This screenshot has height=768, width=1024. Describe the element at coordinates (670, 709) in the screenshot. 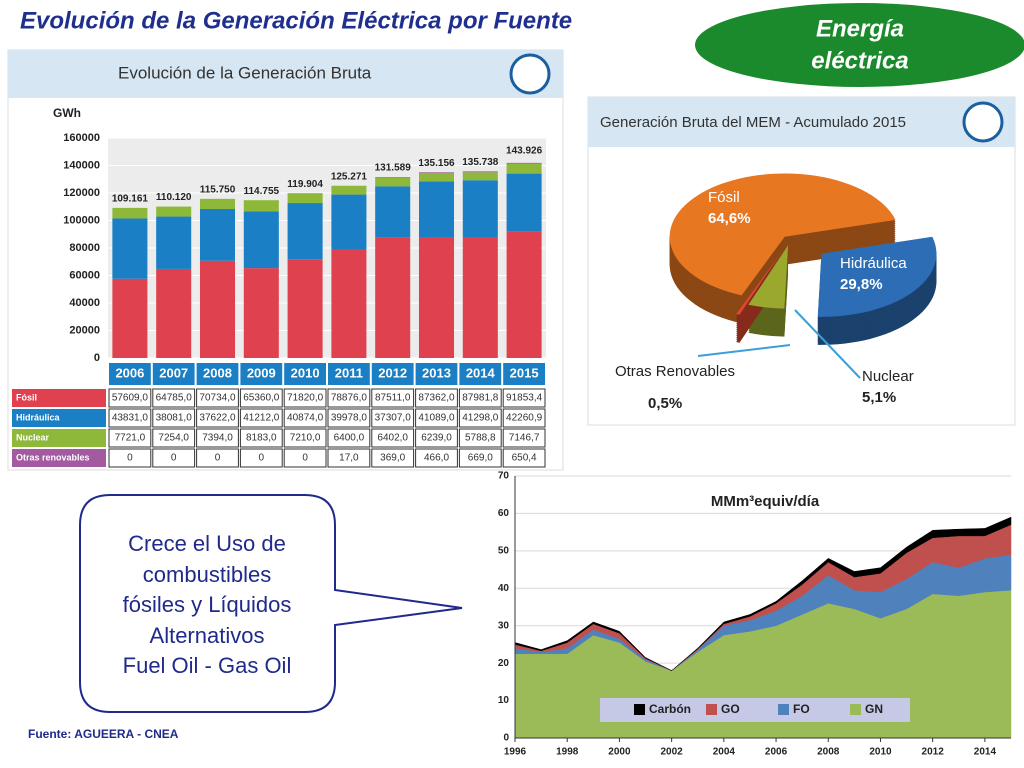

I see `legend-label: Carbón` at that location.